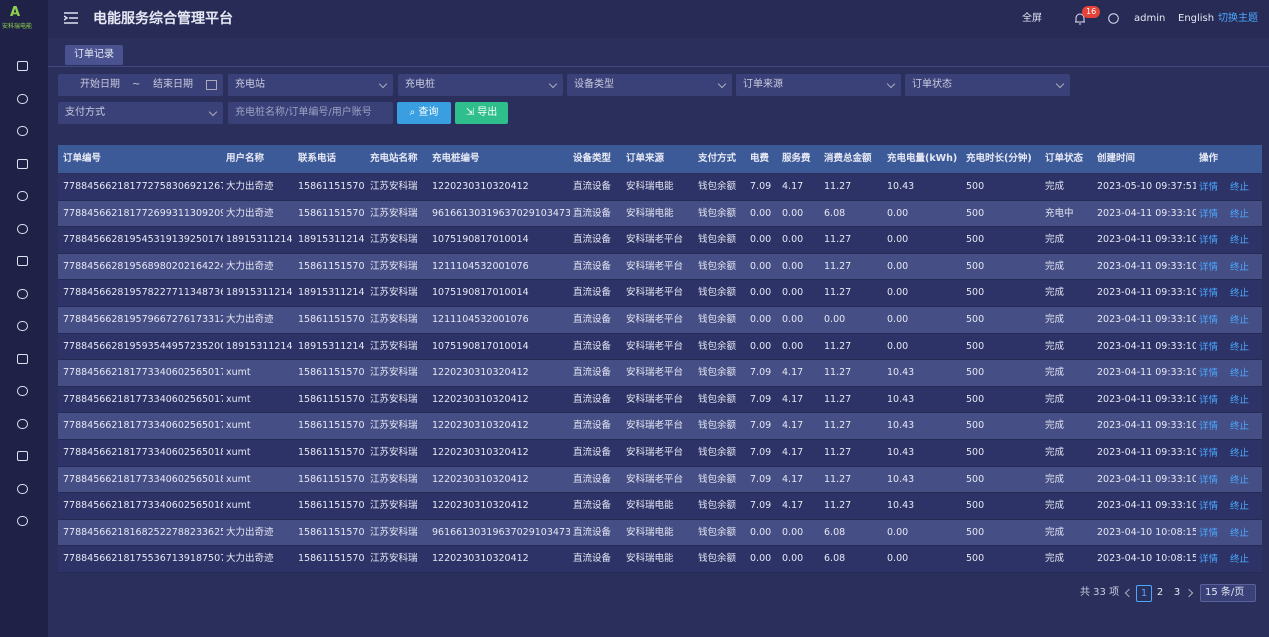 Image resolution: width=1269 pixels, height=637 pixels. What do you see at coordinates (1032, 18) in the screenshot?
I see `fullscreen: 全屏` at bounding box center [1032, 18].